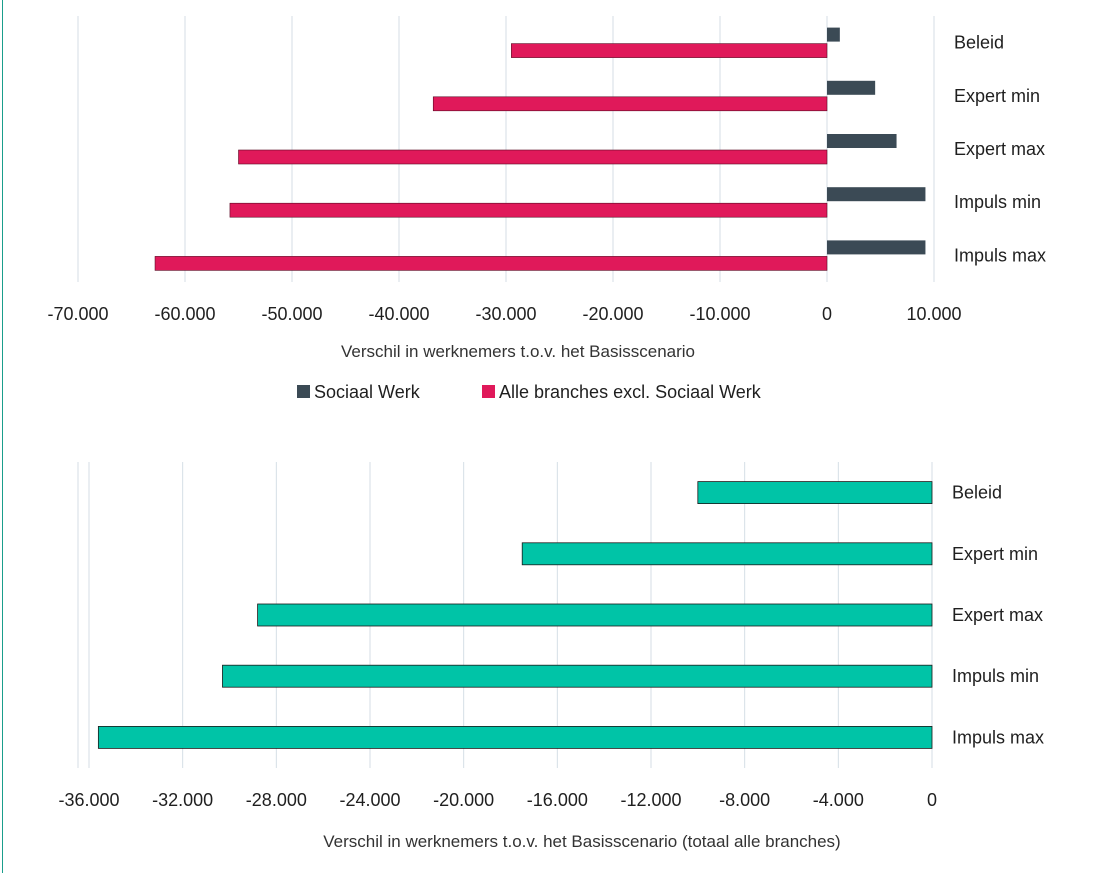  I want to click on x-tick-label: -24.000, so click(369, 800).